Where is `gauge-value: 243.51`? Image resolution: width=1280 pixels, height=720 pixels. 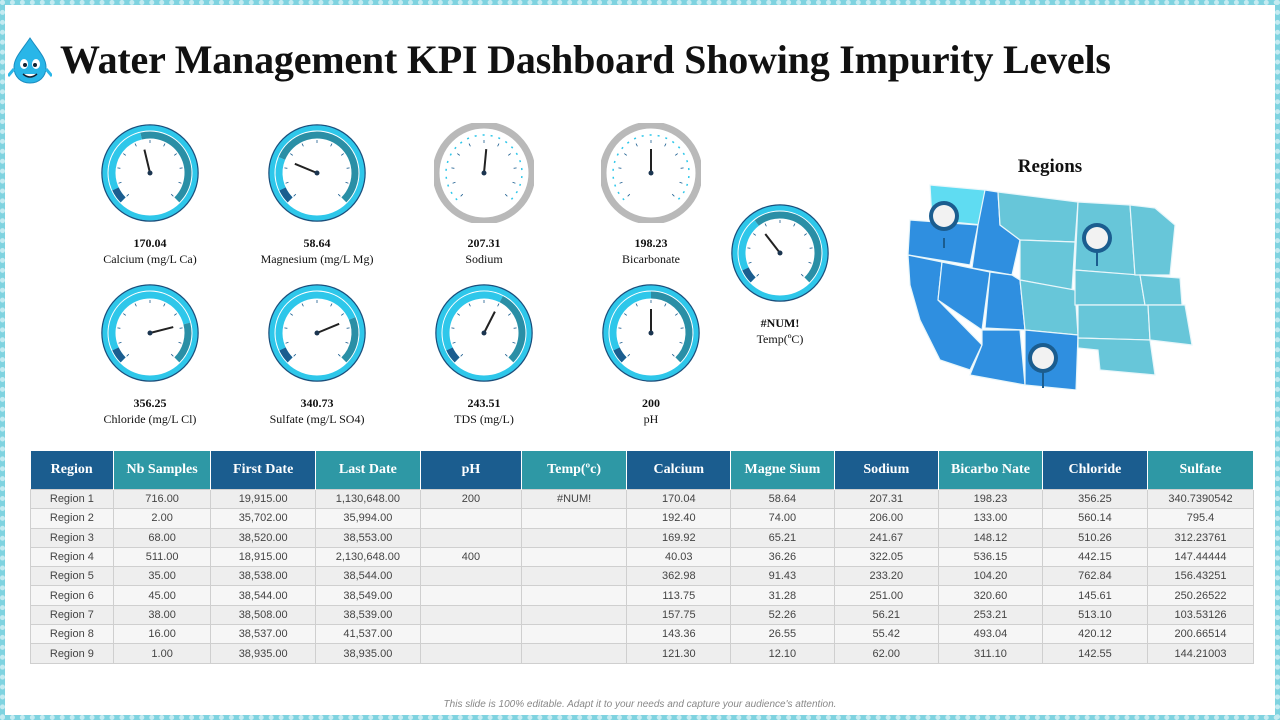 gauge-value: 243.51 is located at coordinates (484, 403).